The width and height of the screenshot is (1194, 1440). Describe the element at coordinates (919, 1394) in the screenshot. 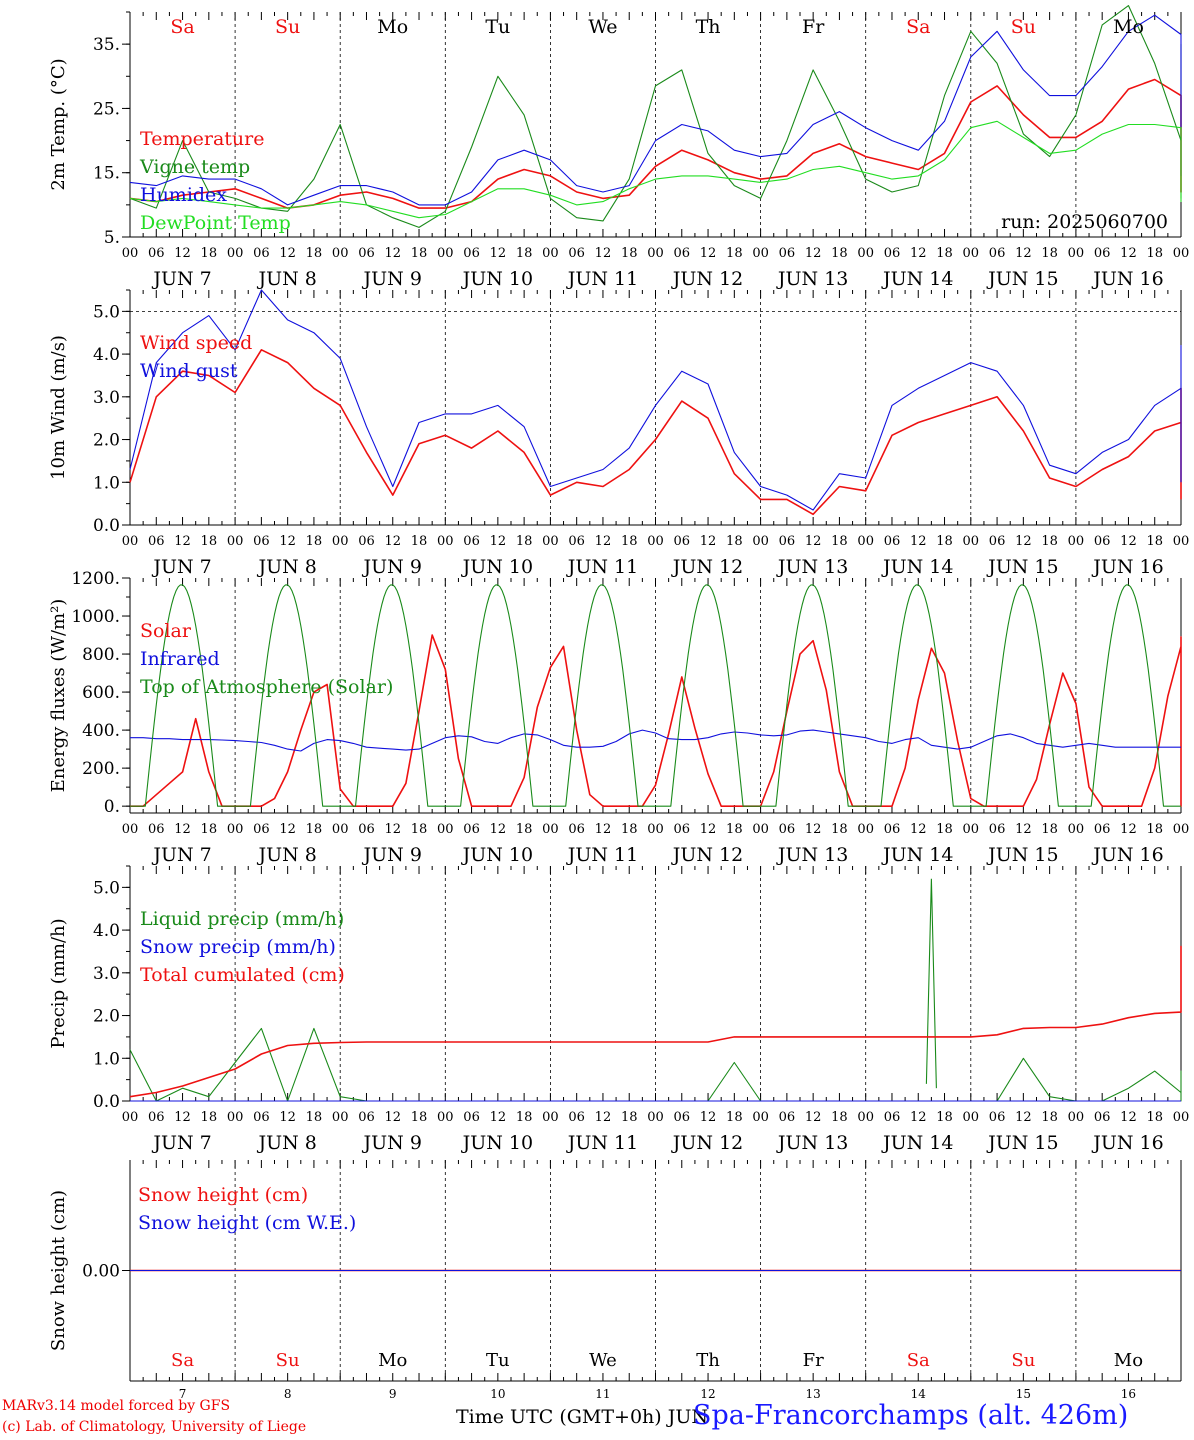

I see `day-number: 14` at that location.